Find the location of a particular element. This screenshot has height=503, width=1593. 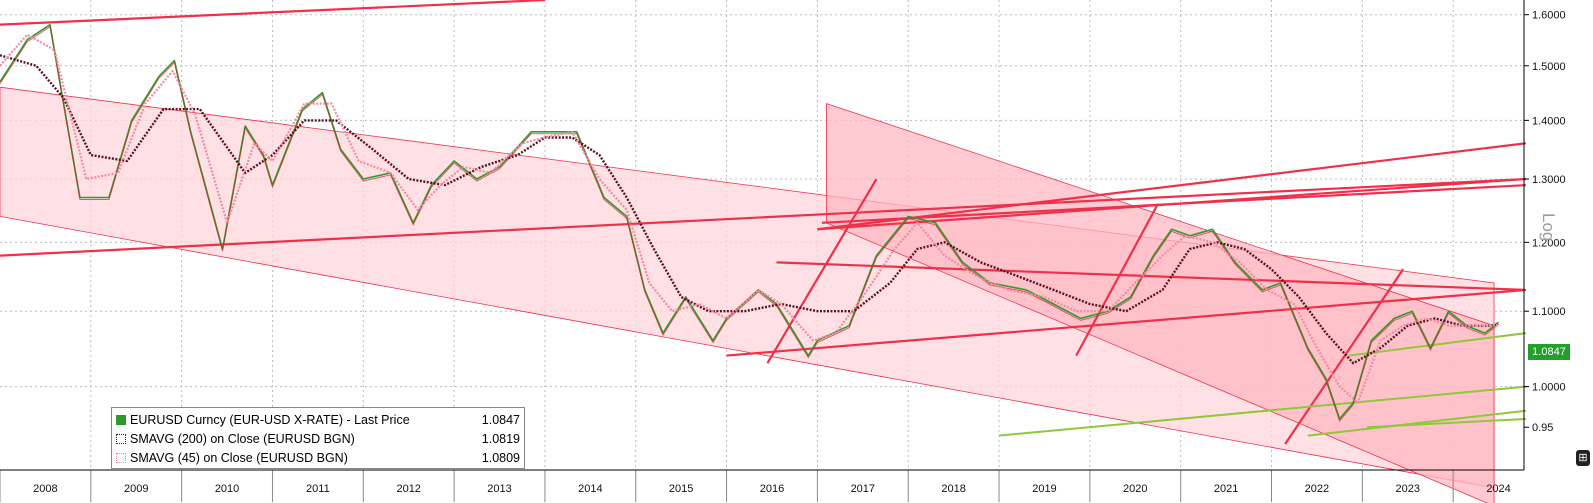

y-tick-label: 1.3000 is located at coordinates (1549, 180).